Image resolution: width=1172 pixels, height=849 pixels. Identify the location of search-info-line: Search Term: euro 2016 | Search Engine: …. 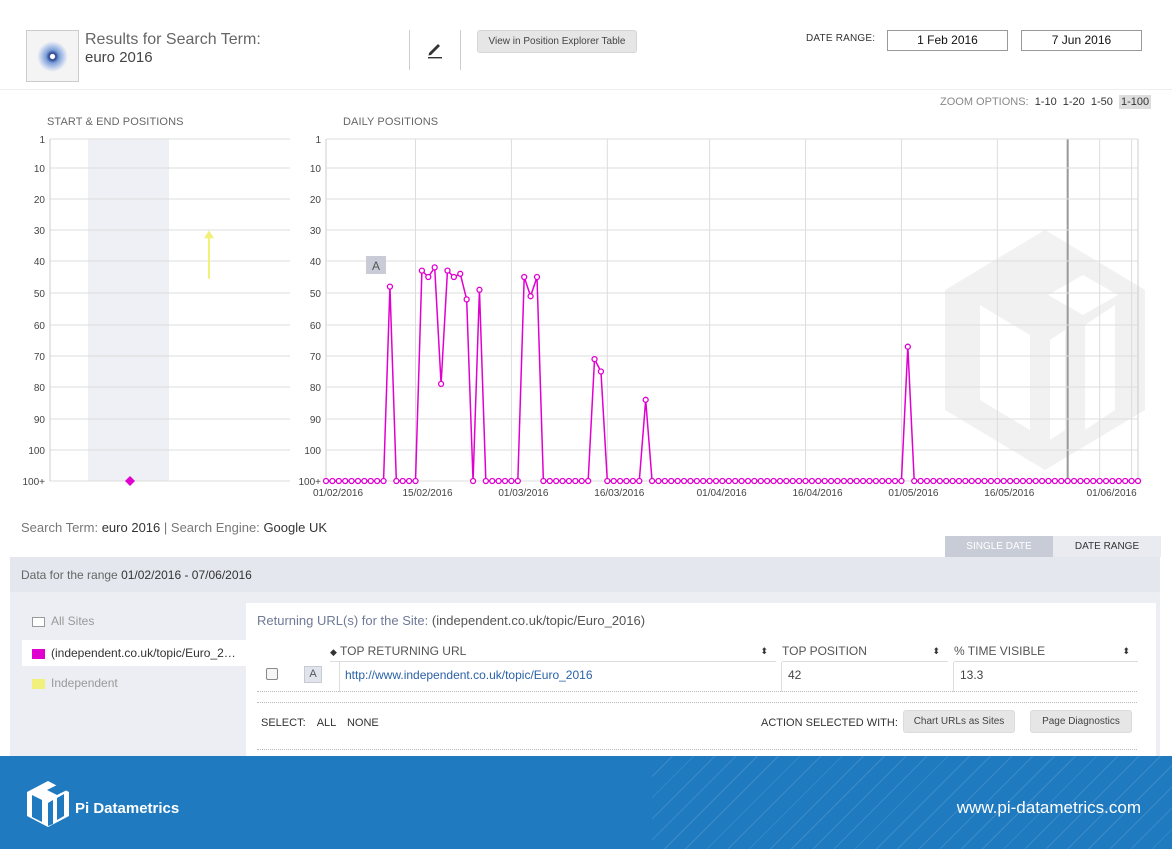
(174, 527).